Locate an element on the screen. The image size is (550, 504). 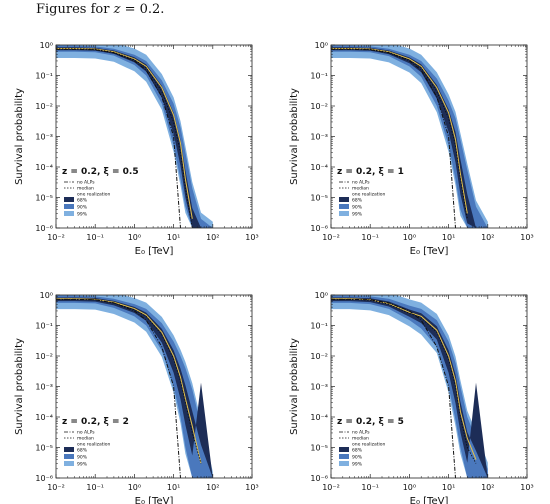
ytick-label-2-1: 10⁻¹ is located at coordinates (319, 76).